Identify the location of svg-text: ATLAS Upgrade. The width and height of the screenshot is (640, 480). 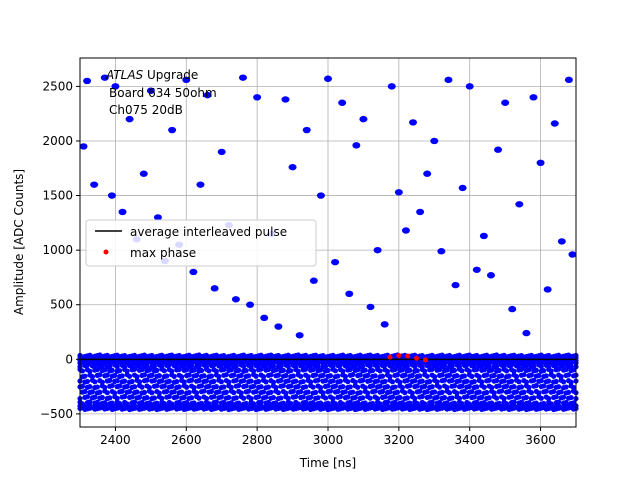
(151, 75).